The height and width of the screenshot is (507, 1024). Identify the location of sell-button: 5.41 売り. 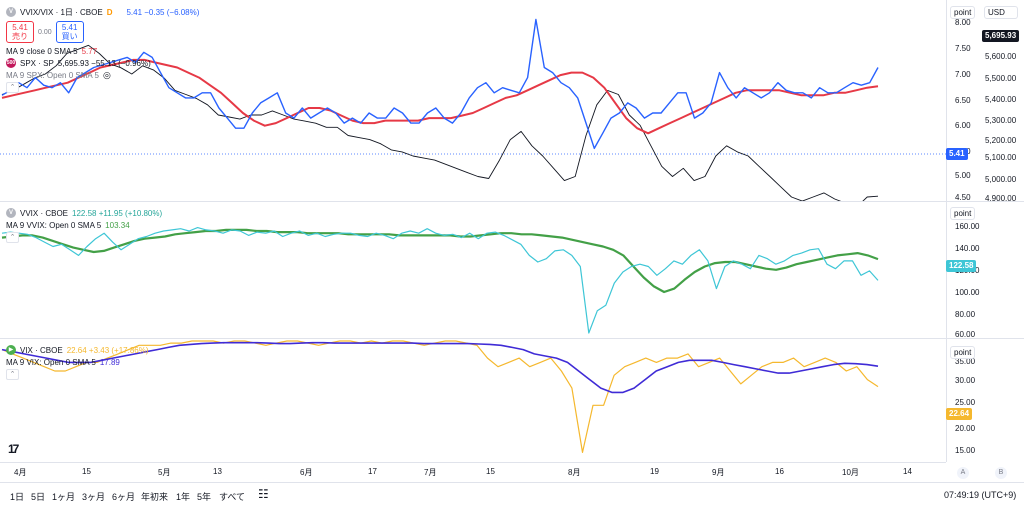
(20, 32).